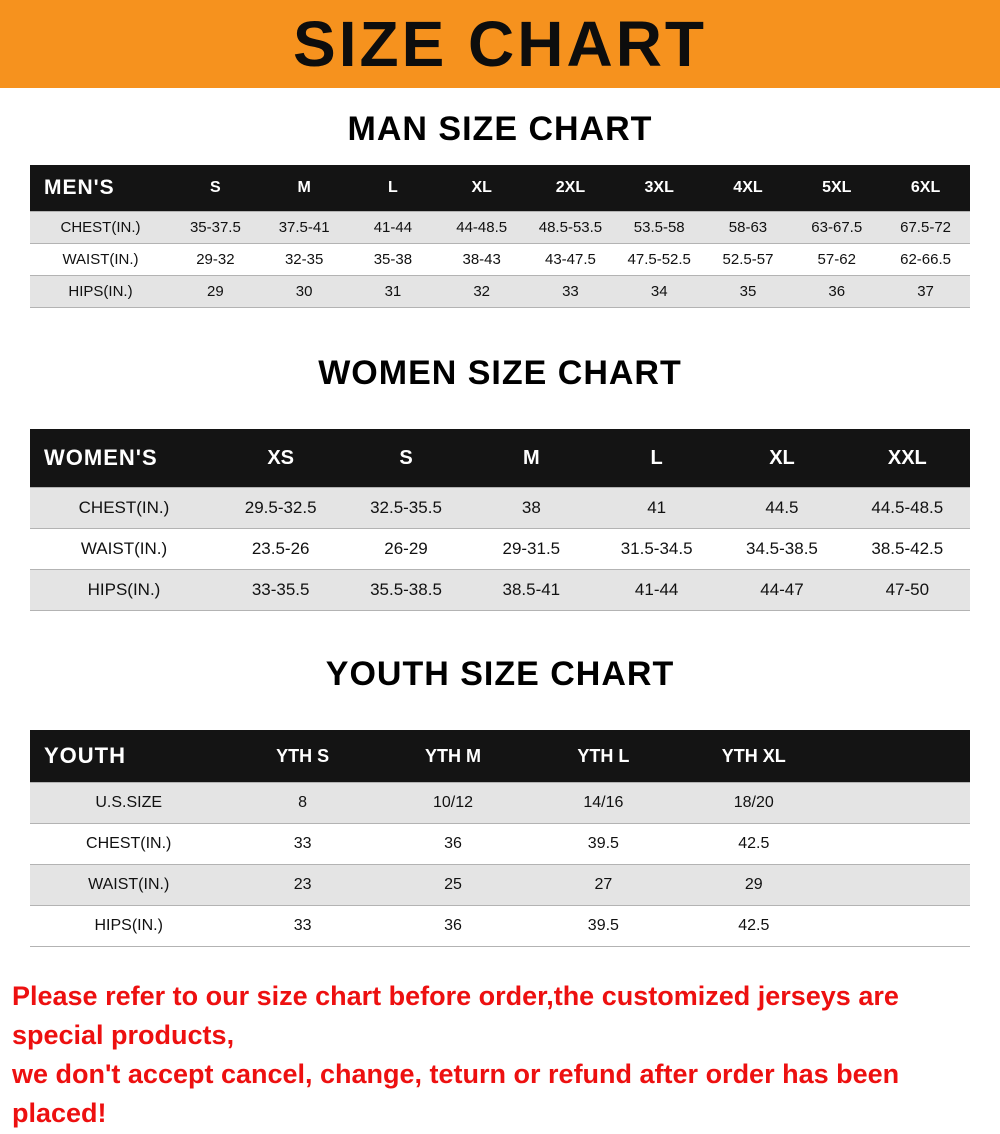 This screenshot has width=1000, height=1134. Describe the element at coordinates (281, 458) in the screenshot. I see `size-column-header: XS` at that location.